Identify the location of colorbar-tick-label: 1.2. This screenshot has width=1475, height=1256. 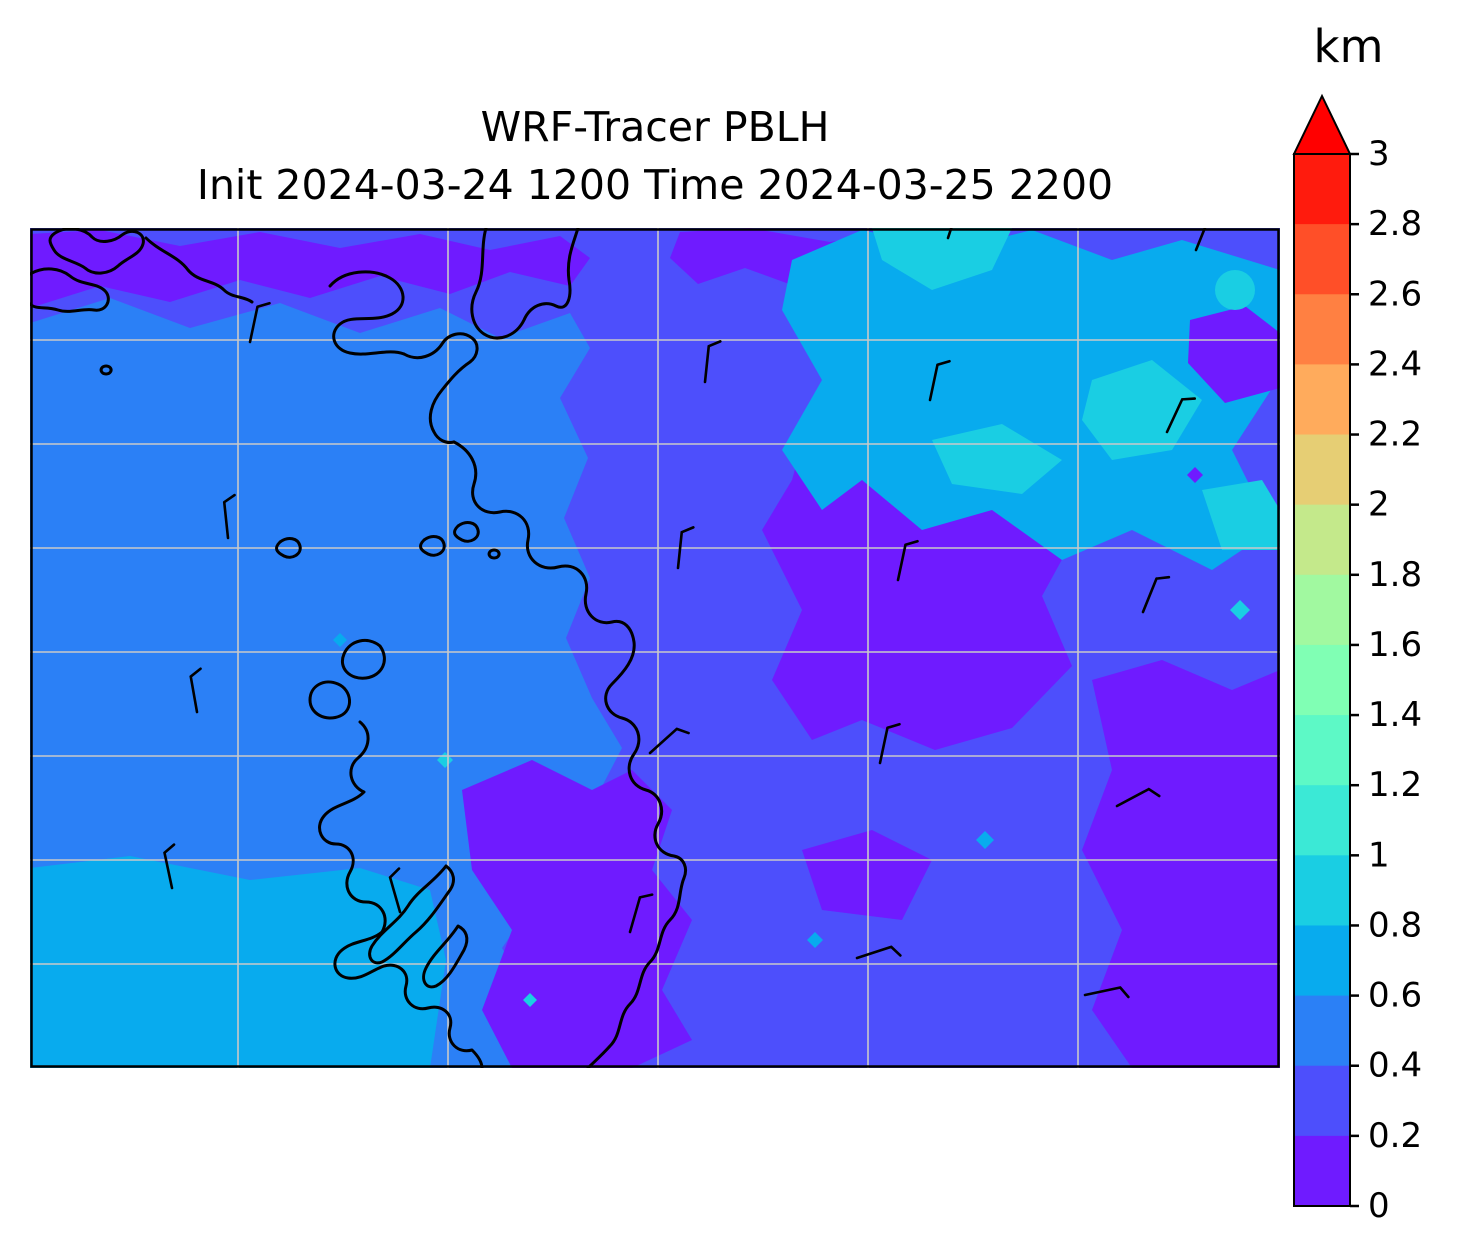
(1395, 785).